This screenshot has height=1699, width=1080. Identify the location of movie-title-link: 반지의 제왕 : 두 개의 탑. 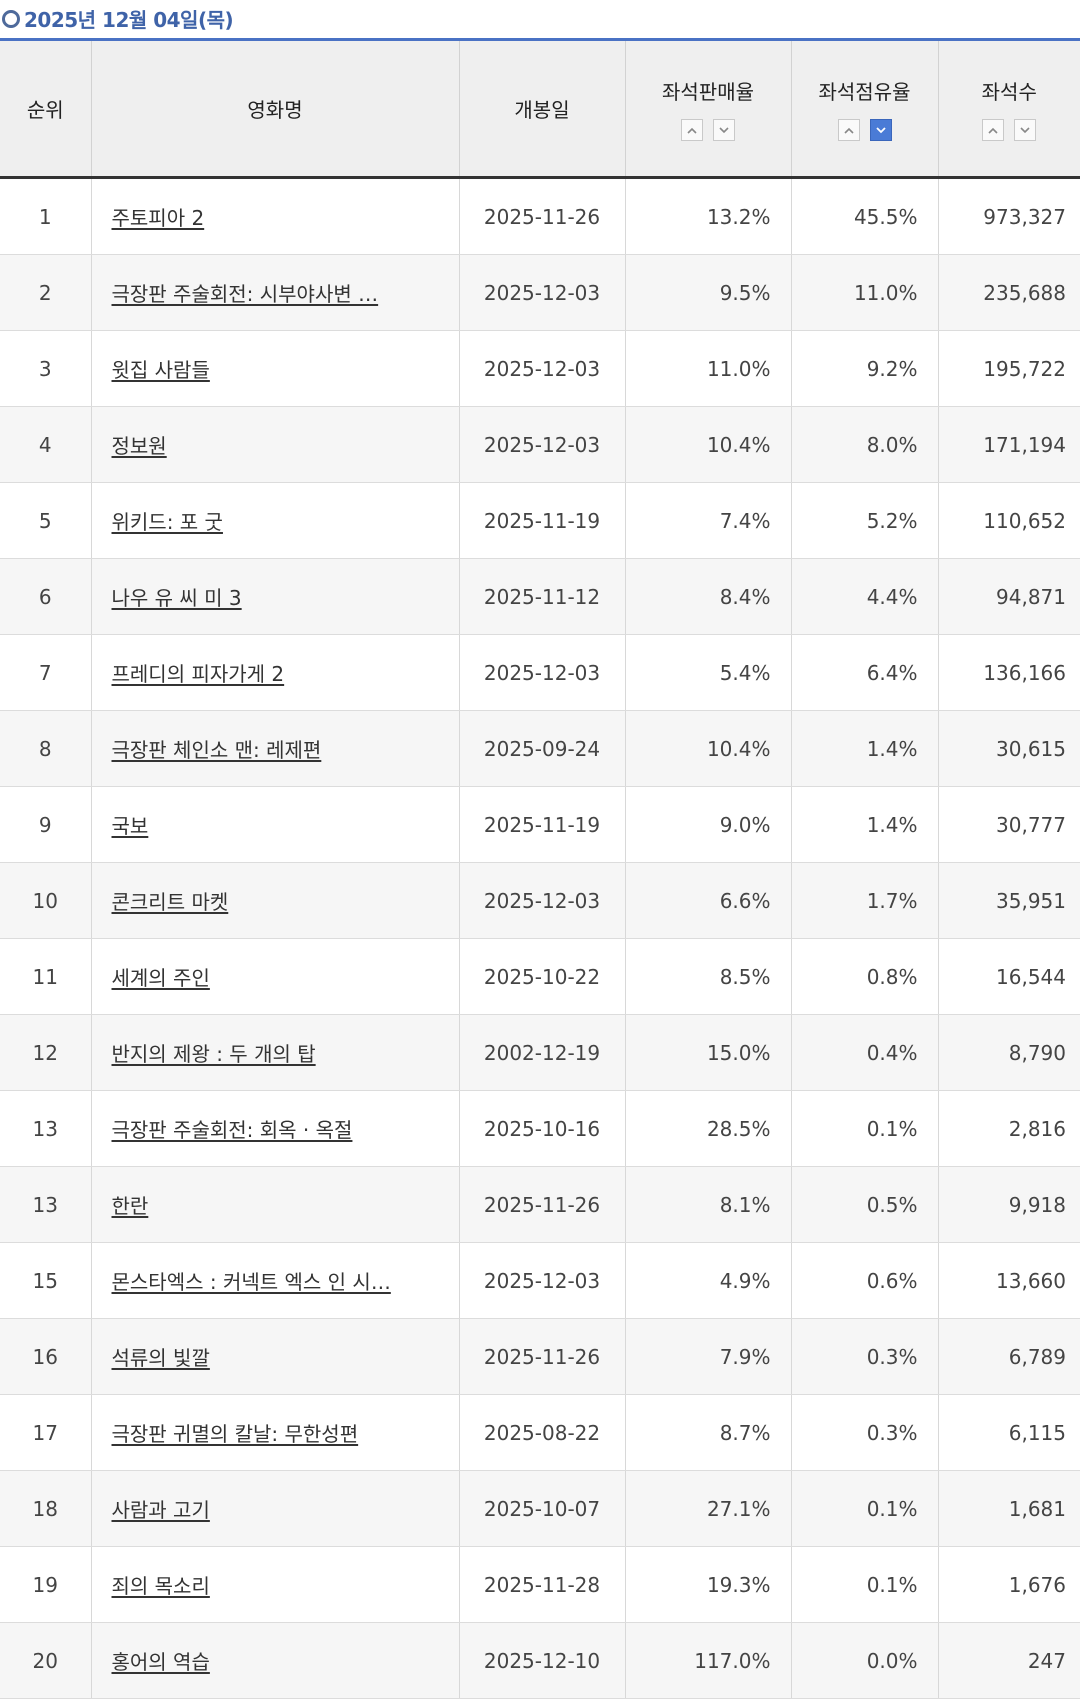
(213, 1054).